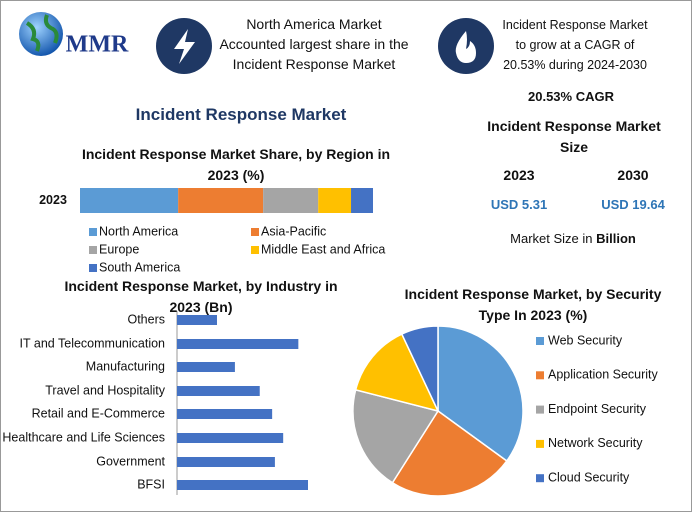 This screenshot has width=692, height=512. Describe the element at coordinates (574, 136) in the screenshot. I see `size-title: Incident Response Market Size` at that location.